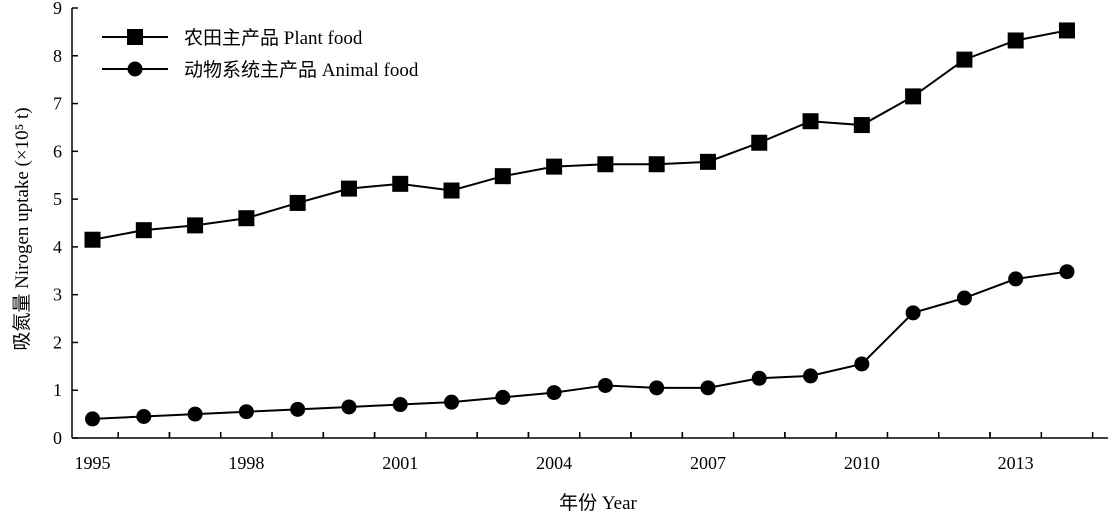  Describe the element at coordinates (57, 342) in the screenshot. I see `y-tick-label: 2` at that location.